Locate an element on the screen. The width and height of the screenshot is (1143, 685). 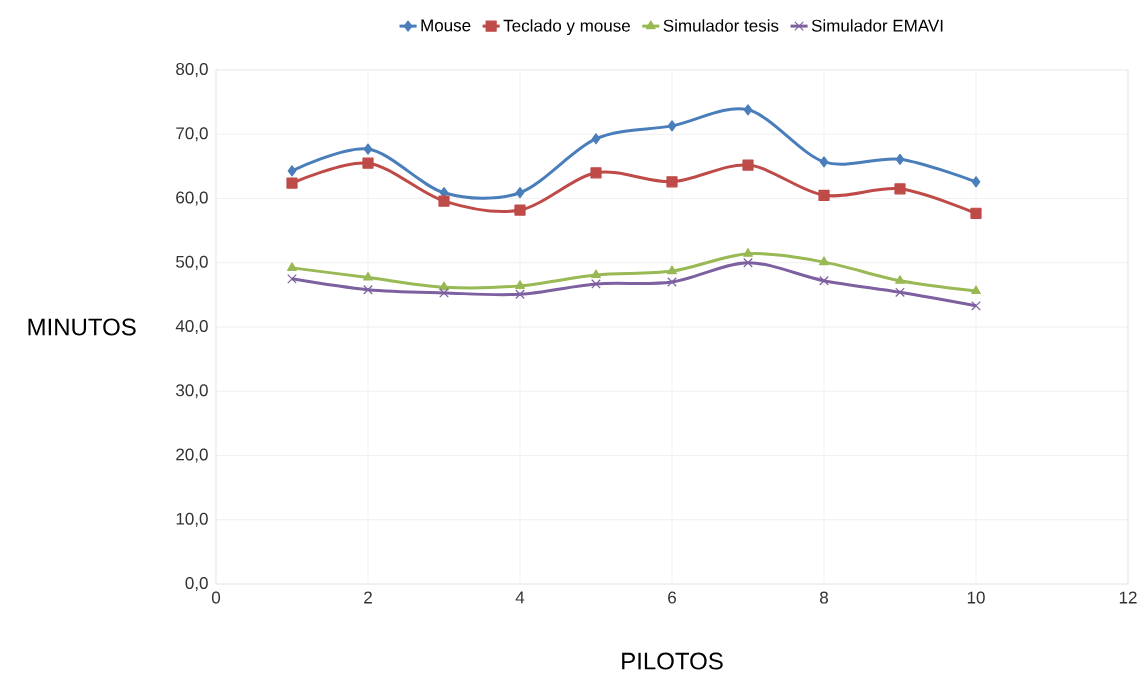
x-tick-label: 2 is located at coordinates (368, 597).